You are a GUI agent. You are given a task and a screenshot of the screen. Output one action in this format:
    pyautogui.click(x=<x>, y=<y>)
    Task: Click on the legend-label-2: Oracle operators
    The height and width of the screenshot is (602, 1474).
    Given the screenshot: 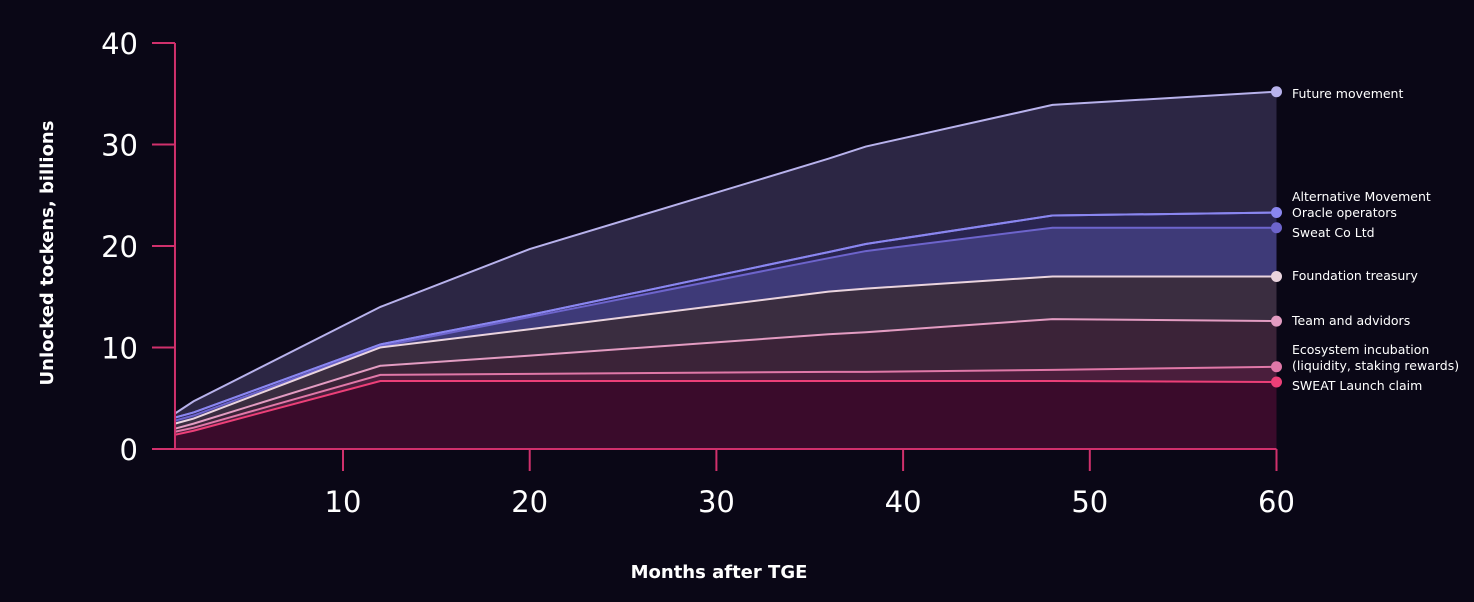 What is the action you would take?
    pyautogui.click(x=1344, y=212)
    